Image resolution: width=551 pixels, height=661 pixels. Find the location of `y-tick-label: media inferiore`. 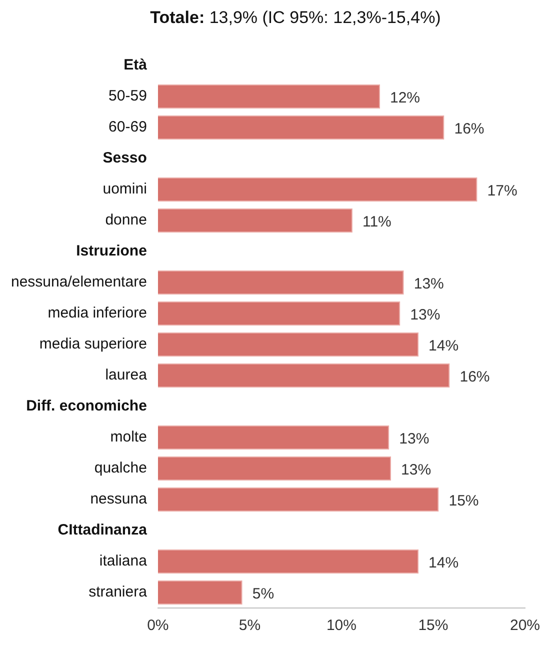

y-tick-label: media inferiore is located at coordinates (97, 313).